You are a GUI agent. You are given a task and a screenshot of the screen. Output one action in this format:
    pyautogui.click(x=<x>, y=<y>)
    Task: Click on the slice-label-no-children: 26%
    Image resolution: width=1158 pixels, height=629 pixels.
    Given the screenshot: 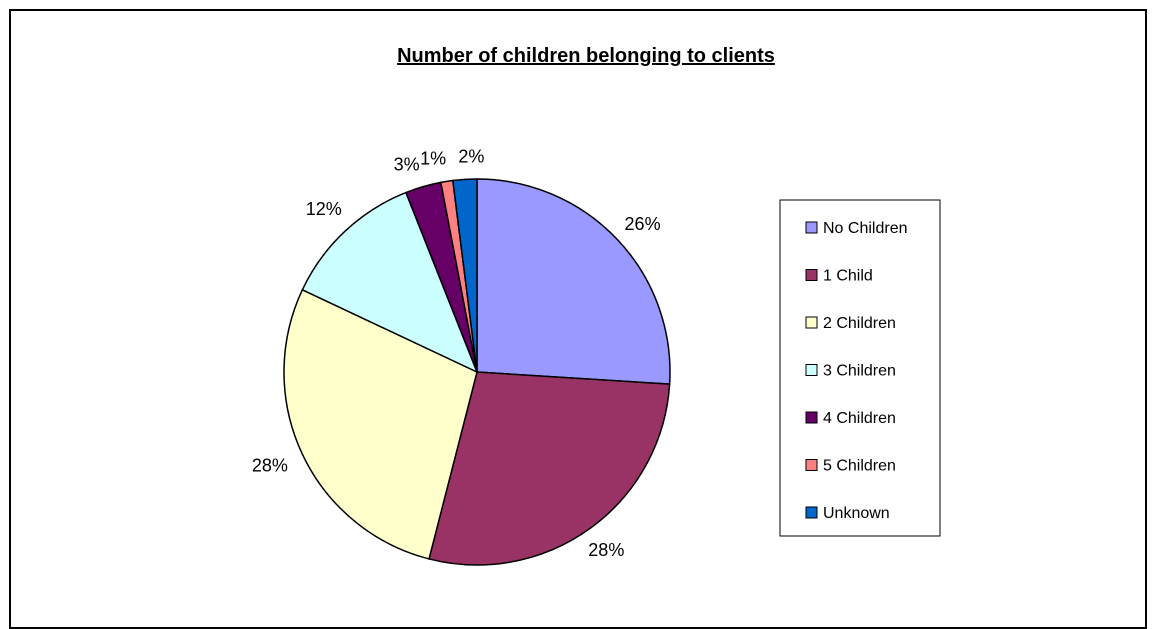 What is the action you would take?
    pyautogui.click(x=643, y=224)
    